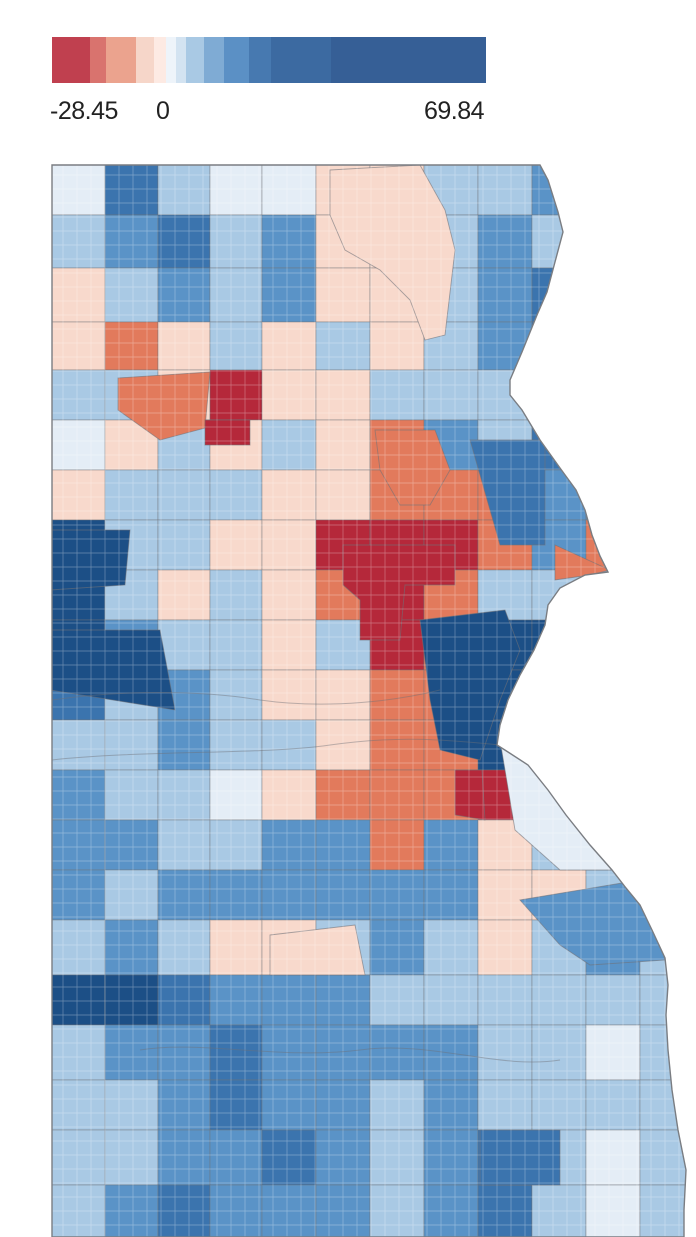 This screenshot has height=1237, width=696. I want to click on legend: -28.45 0 69.84, so click(348, 70).